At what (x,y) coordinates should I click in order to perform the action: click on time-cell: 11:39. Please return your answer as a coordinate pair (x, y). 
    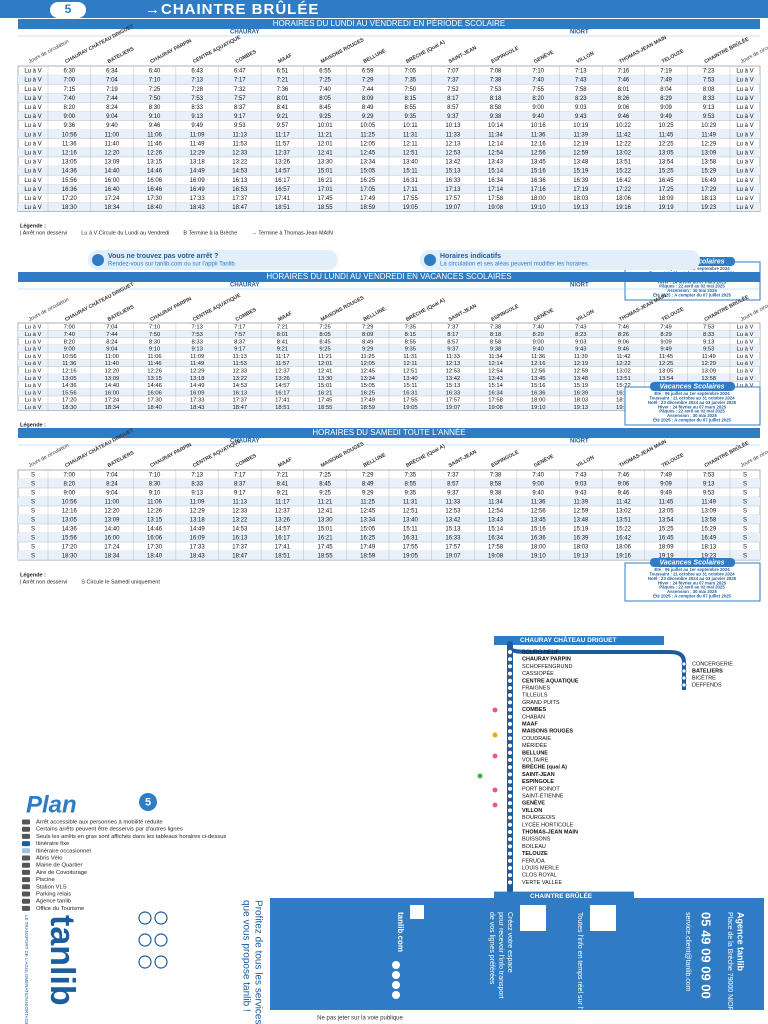
    Looking at the image, I should click on (581, 357).